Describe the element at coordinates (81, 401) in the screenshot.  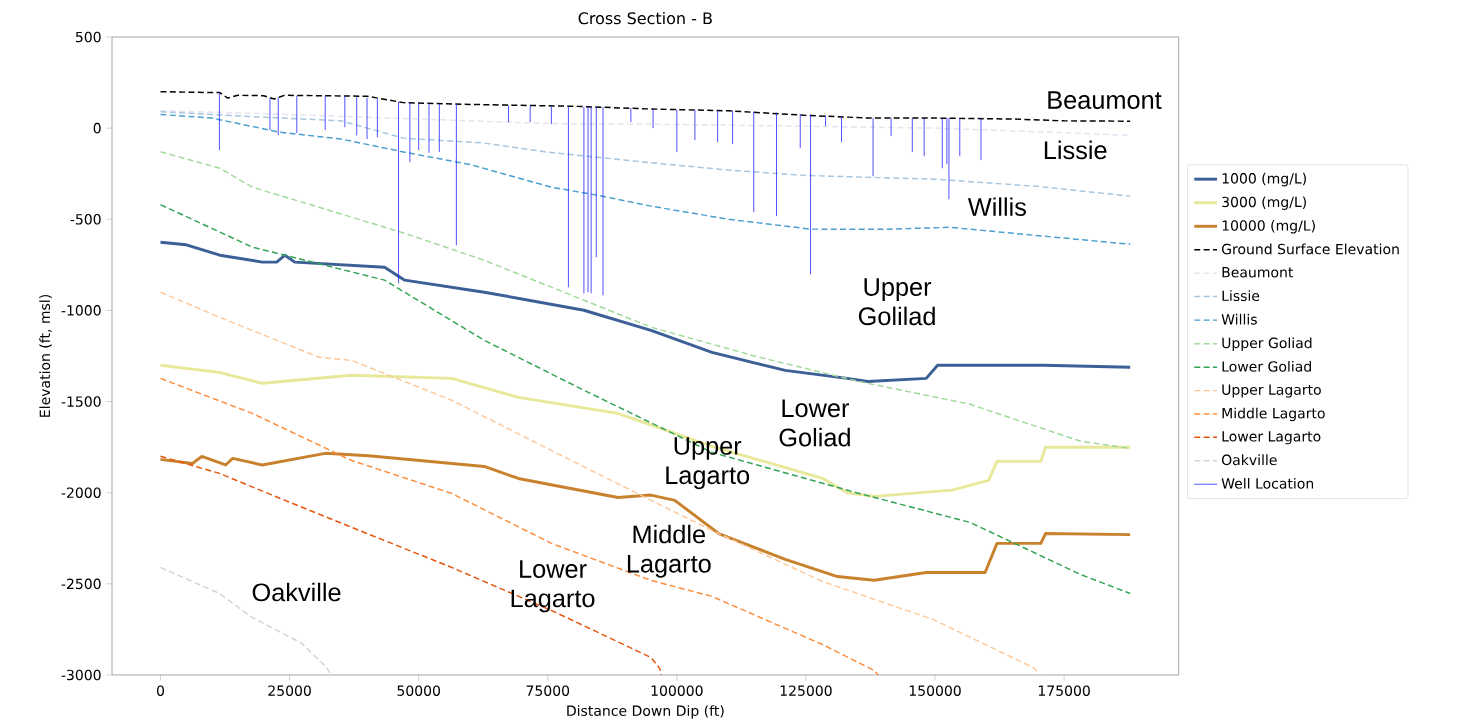
I see `y-tick-label: -1500` at that location.